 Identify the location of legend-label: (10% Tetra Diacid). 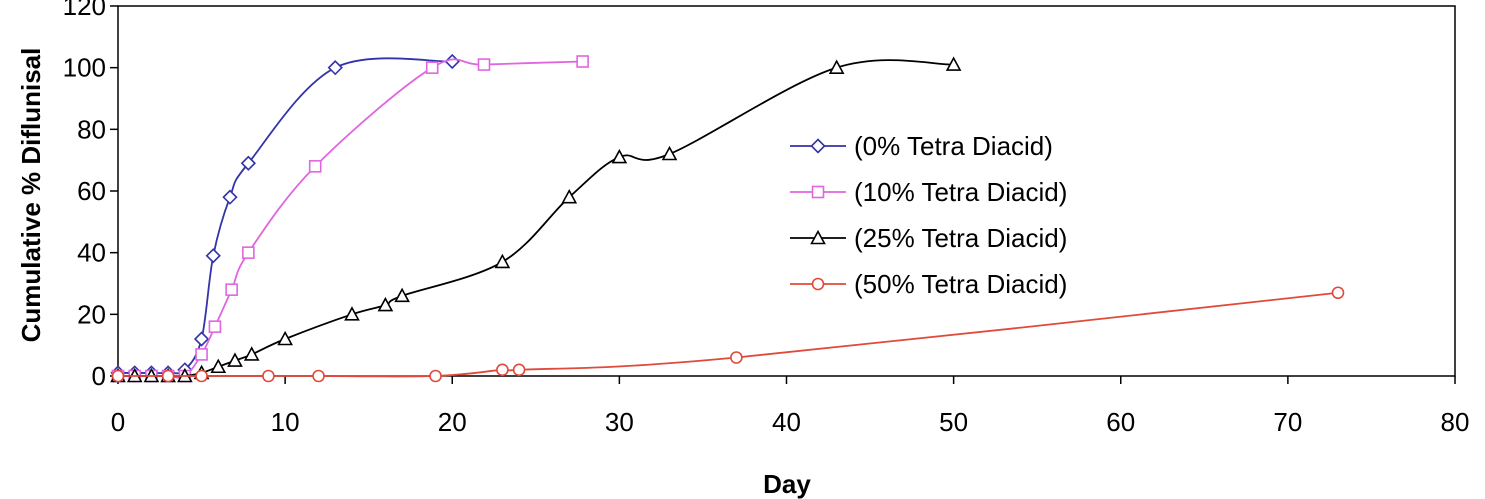
(960, 192).